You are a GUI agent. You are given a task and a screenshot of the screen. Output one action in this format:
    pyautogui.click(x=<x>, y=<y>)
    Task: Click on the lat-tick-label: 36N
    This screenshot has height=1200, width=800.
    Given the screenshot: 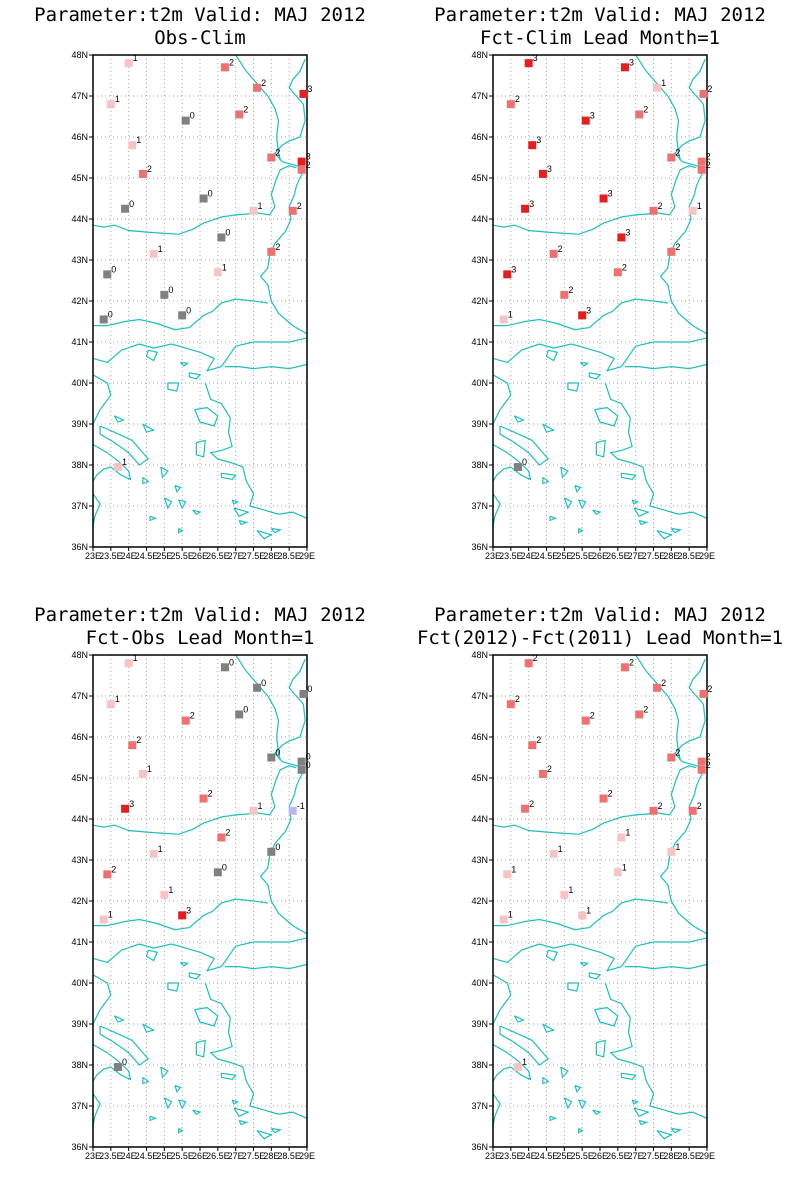 What is the action you would take?
    pyautogui.click(x=79, y=547)
    